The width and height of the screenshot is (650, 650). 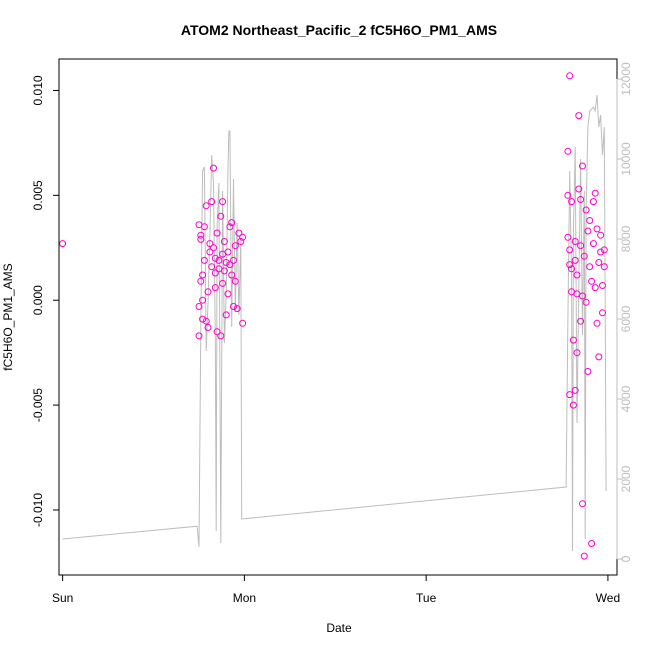 What do you see at coordinates (38, 90) in the screenshot?
I see `y-tick-label: 0.010` at bounding box center [38, 90].